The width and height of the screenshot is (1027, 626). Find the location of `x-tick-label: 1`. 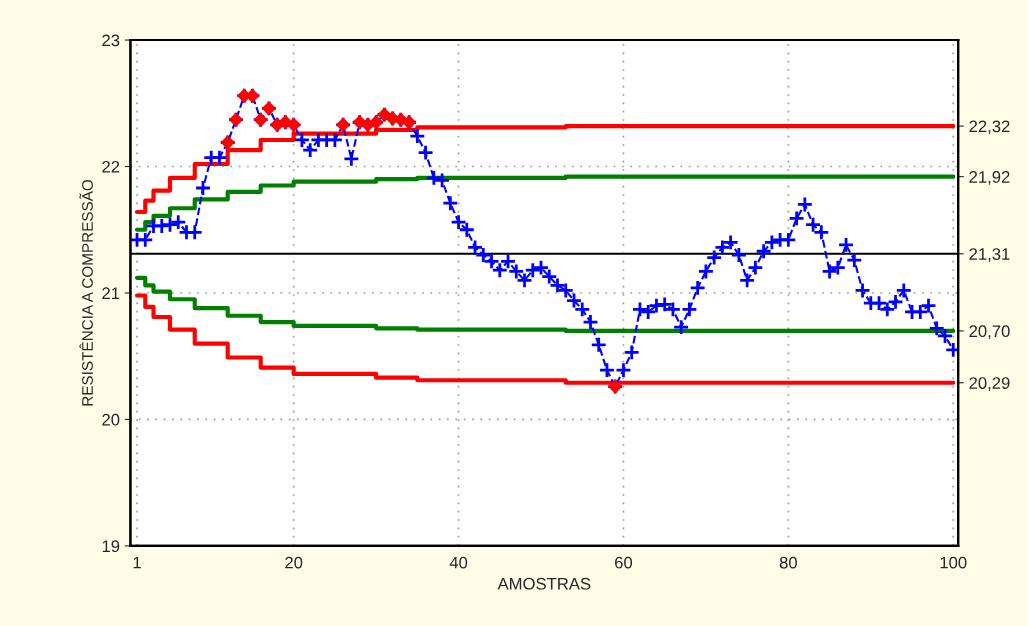

x-tick-label: 1 is located at coordinates (137, 562).